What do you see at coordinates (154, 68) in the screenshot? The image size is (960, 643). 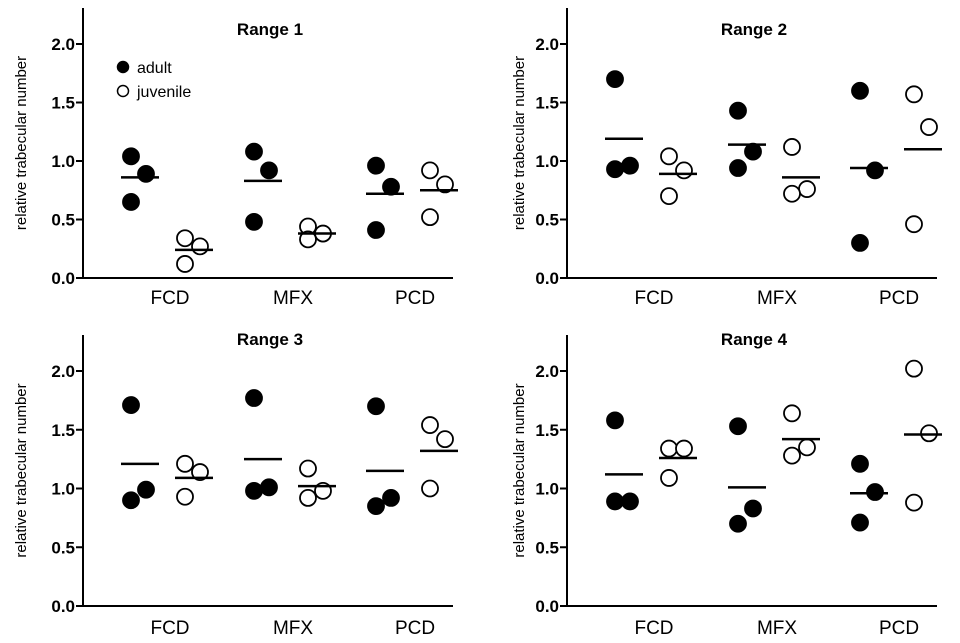 I see `legend-label-adult: adult` at bounding box center [154, 68].